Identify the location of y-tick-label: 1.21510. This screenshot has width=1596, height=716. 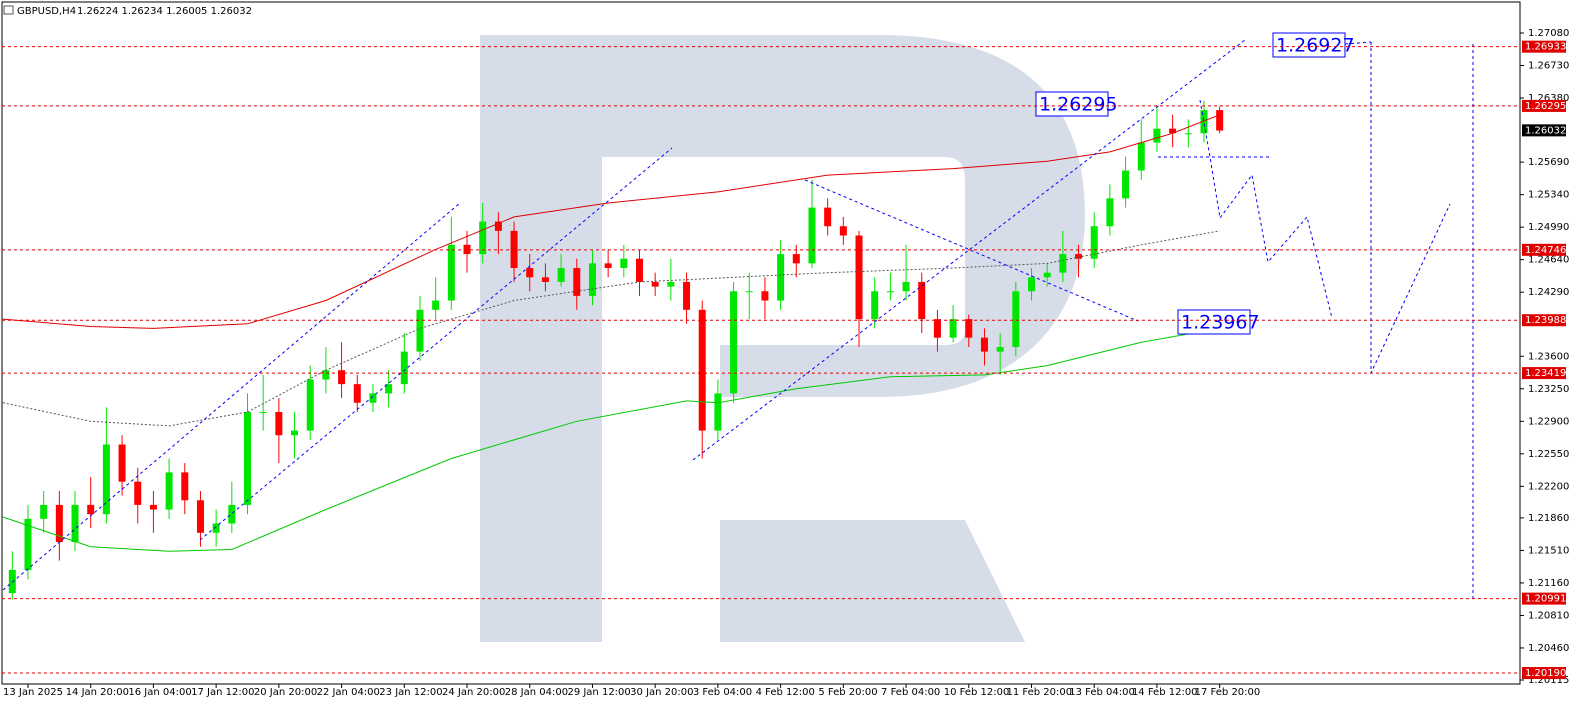
(1548, 550).